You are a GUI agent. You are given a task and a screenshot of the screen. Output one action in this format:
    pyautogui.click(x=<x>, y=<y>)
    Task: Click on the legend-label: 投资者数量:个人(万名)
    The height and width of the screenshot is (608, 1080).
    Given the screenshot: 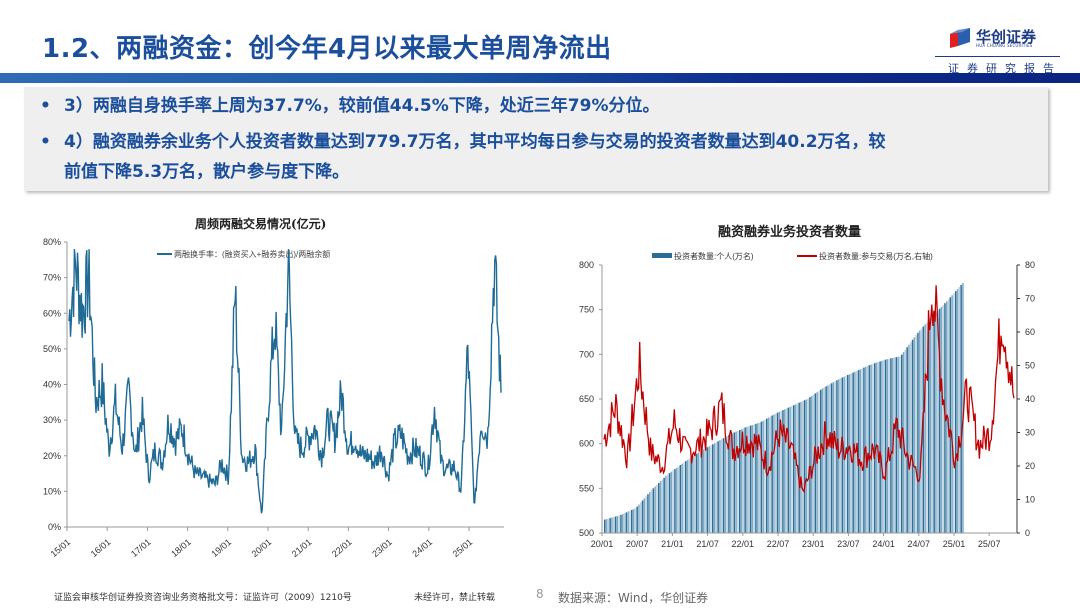 What is the action you would take?
    pyautogui.click(x=714, y=256)
    